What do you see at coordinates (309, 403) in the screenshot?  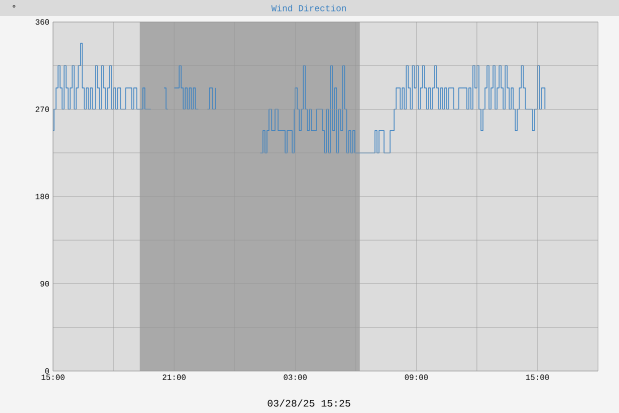 I see `x-axis-title: 03/28/25 15:25` at bounding box center [309, 403].